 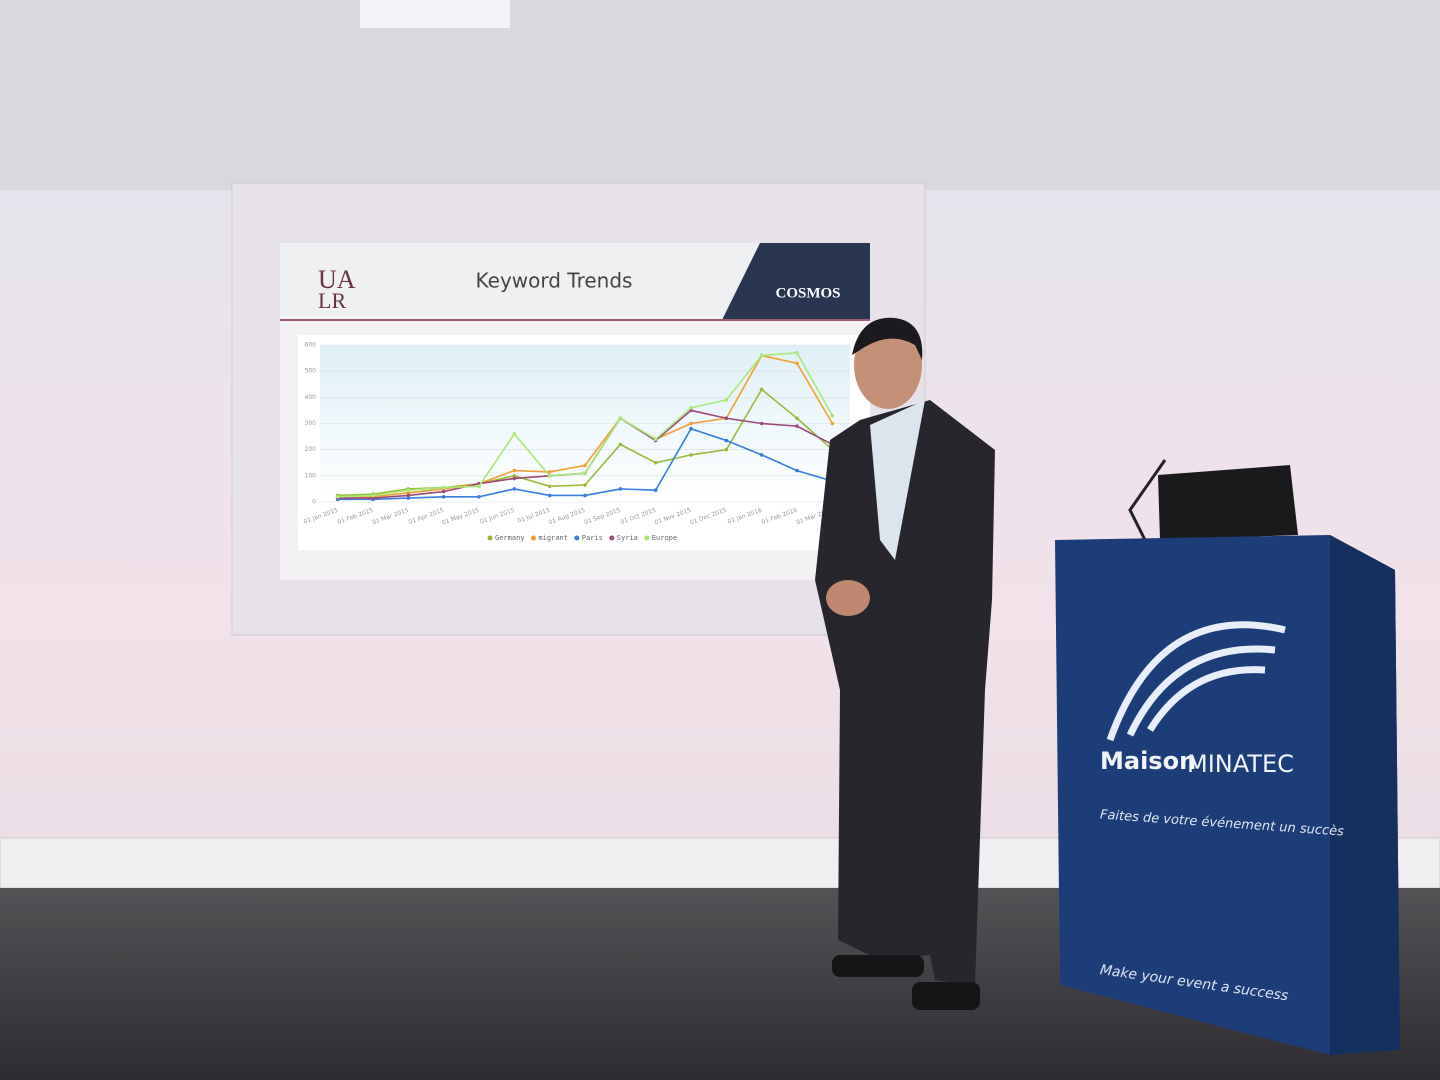 What do you see at coordinates (905, 663) in the screenshot?
I see `speaker` at bounding box center [905, 663].